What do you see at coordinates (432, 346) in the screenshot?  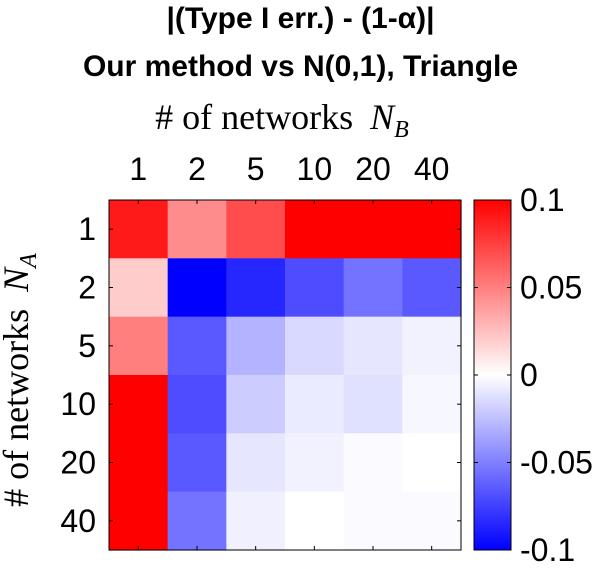 I see `heatmap-cell-r3-c6` at bounding box center [432, 346].